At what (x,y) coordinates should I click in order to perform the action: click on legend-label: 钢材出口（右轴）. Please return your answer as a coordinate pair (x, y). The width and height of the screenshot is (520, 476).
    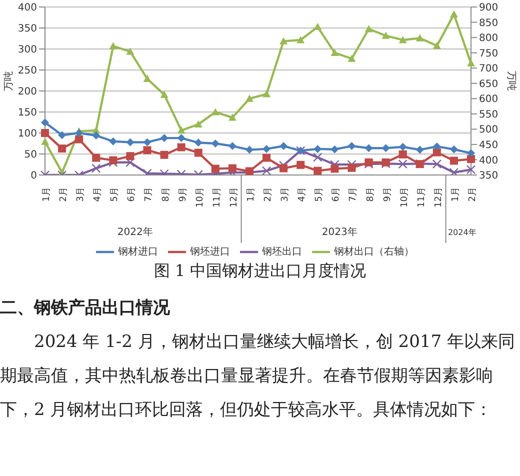
    Looking at the image, I should click on (374, 252).